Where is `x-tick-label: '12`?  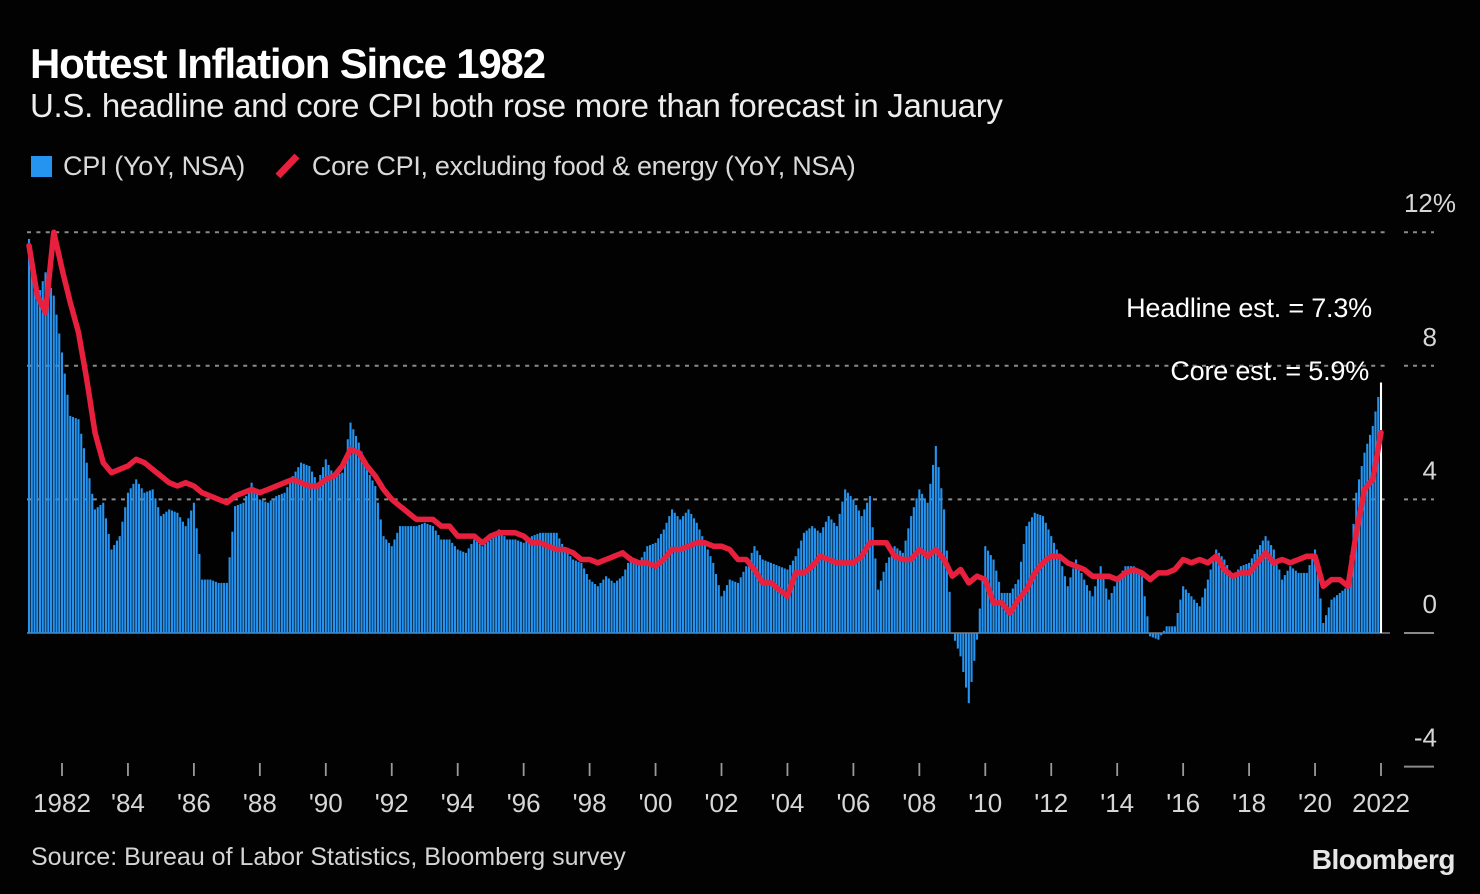
x-tick-label: '12 is located at coordinates (1051, 803).